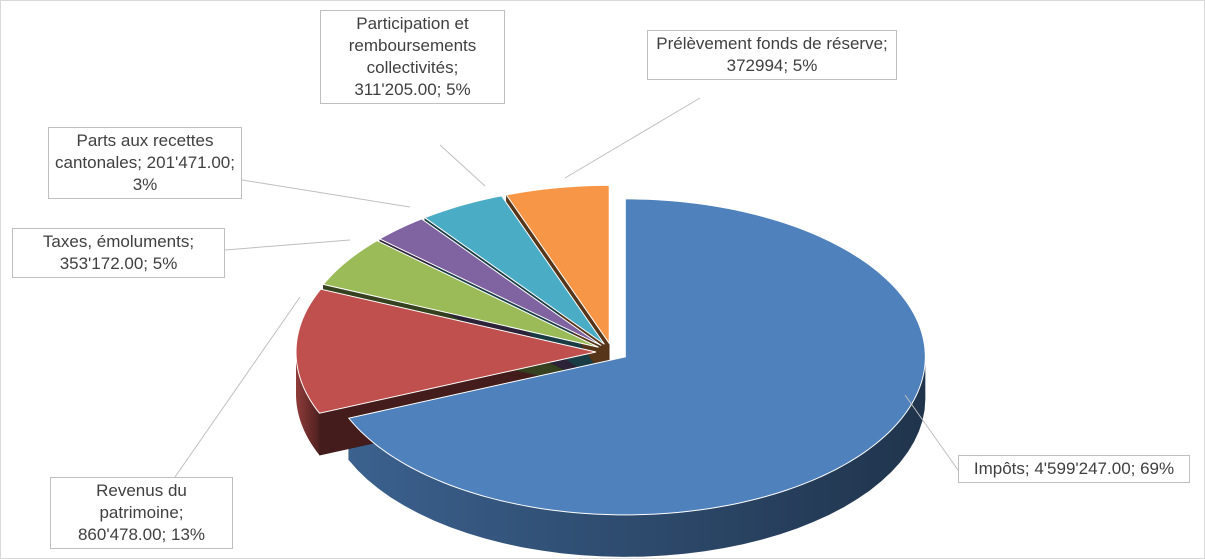 The image size is (1205, 559). What do you see at coordinates (118, 253) in the screenshot?
I see `data-label: Taxes, émoluments; 353'172.00; 5%` at bounding box center [118, 253].